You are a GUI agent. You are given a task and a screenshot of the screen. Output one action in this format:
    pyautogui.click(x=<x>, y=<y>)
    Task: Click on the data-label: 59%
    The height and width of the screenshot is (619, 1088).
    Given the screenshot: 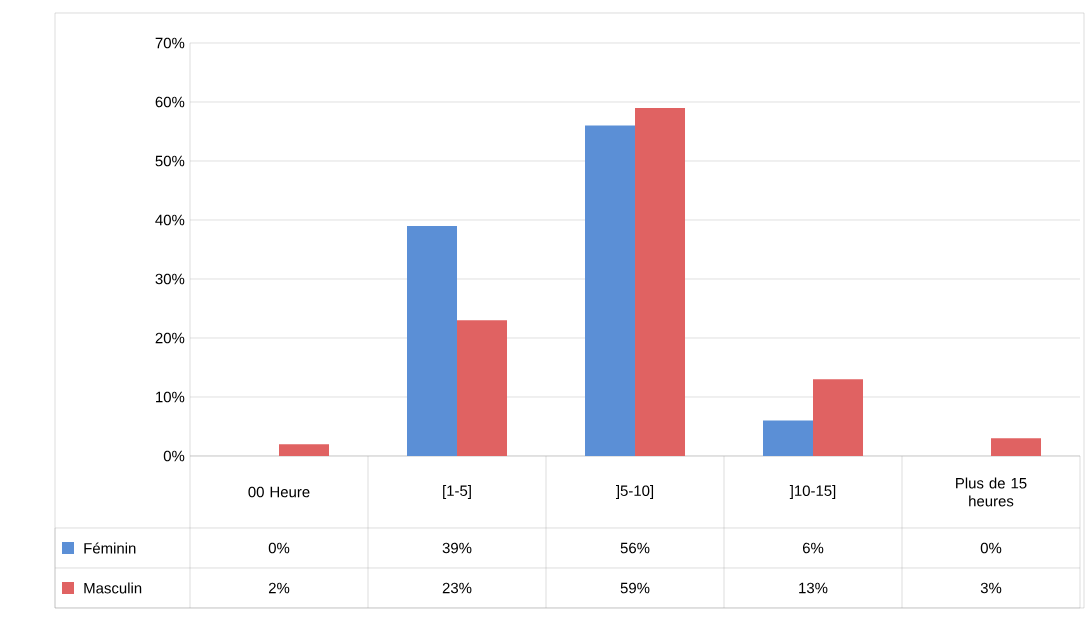 What is the action you would take?
    pyautogui.click(x=635, y=588)
    